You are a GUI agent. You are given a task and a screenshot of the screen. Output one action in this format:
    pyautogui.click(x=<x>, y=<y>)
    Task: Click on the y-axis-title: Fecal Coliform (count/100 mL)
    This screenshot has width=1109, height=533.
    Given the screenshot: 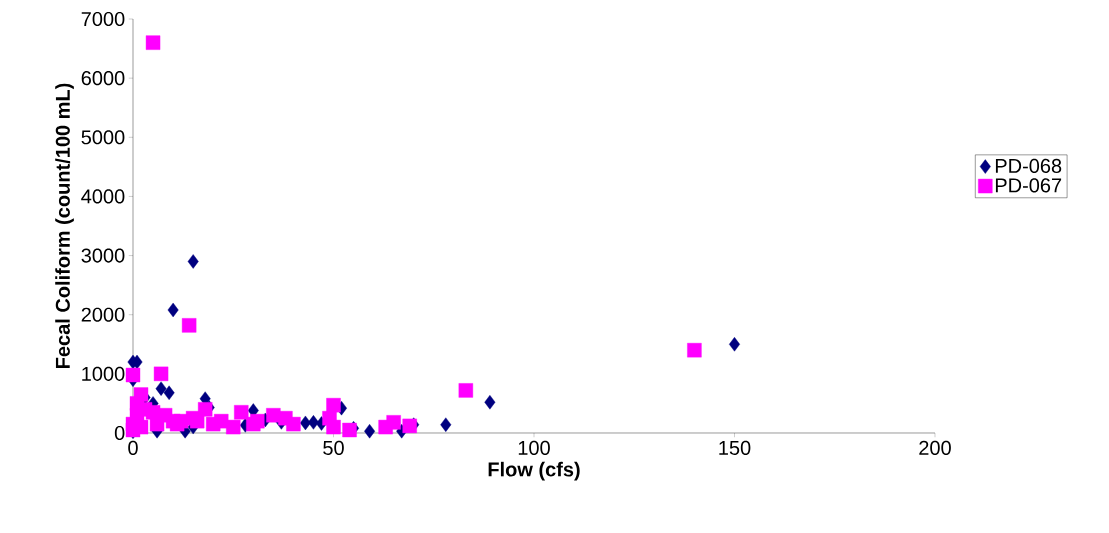 What is the action you would take?
    pyautogui.click(x=64, y=226)
    